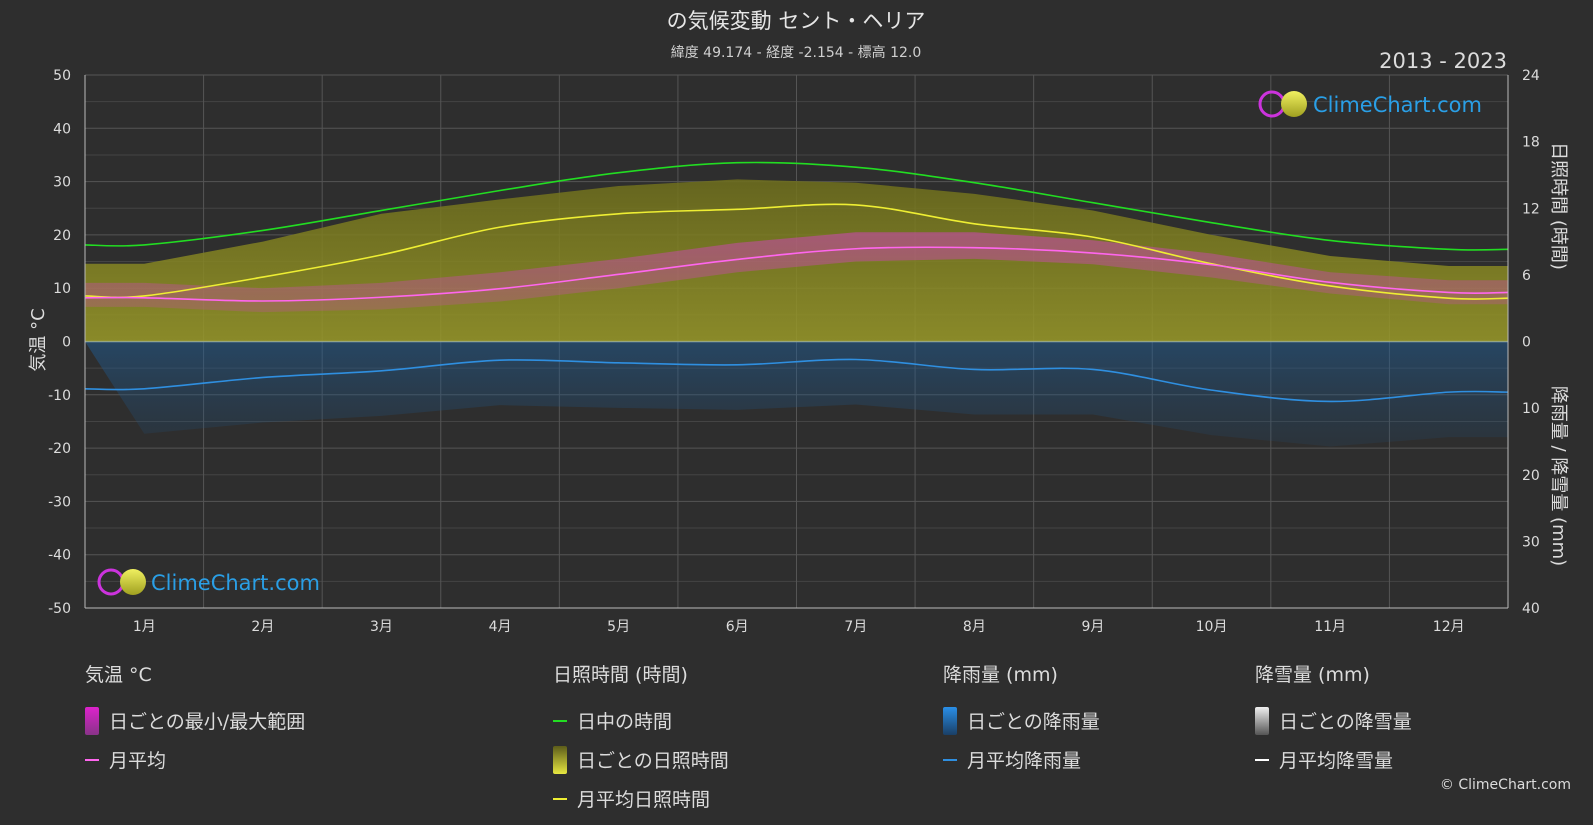  I want to click on legend-item: 月平均降雨量, so click(1021, 759).